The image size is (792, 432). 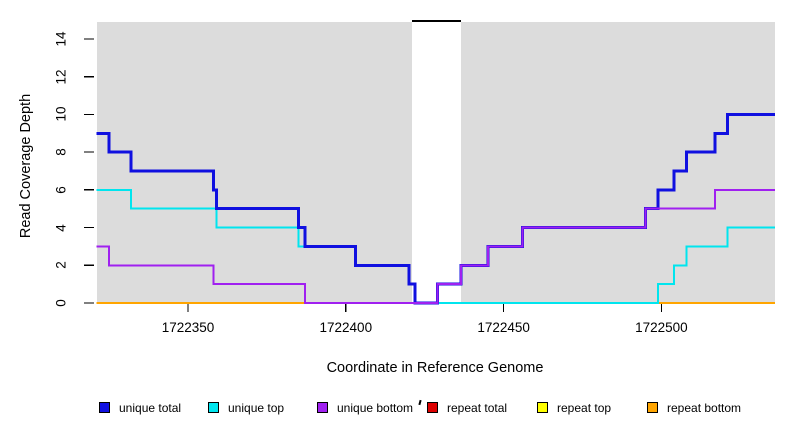 What do you see at coordinates (661, 327) in the screenshot?
I see `x-tick-label: 1722500` at bounding box center [661, 327].